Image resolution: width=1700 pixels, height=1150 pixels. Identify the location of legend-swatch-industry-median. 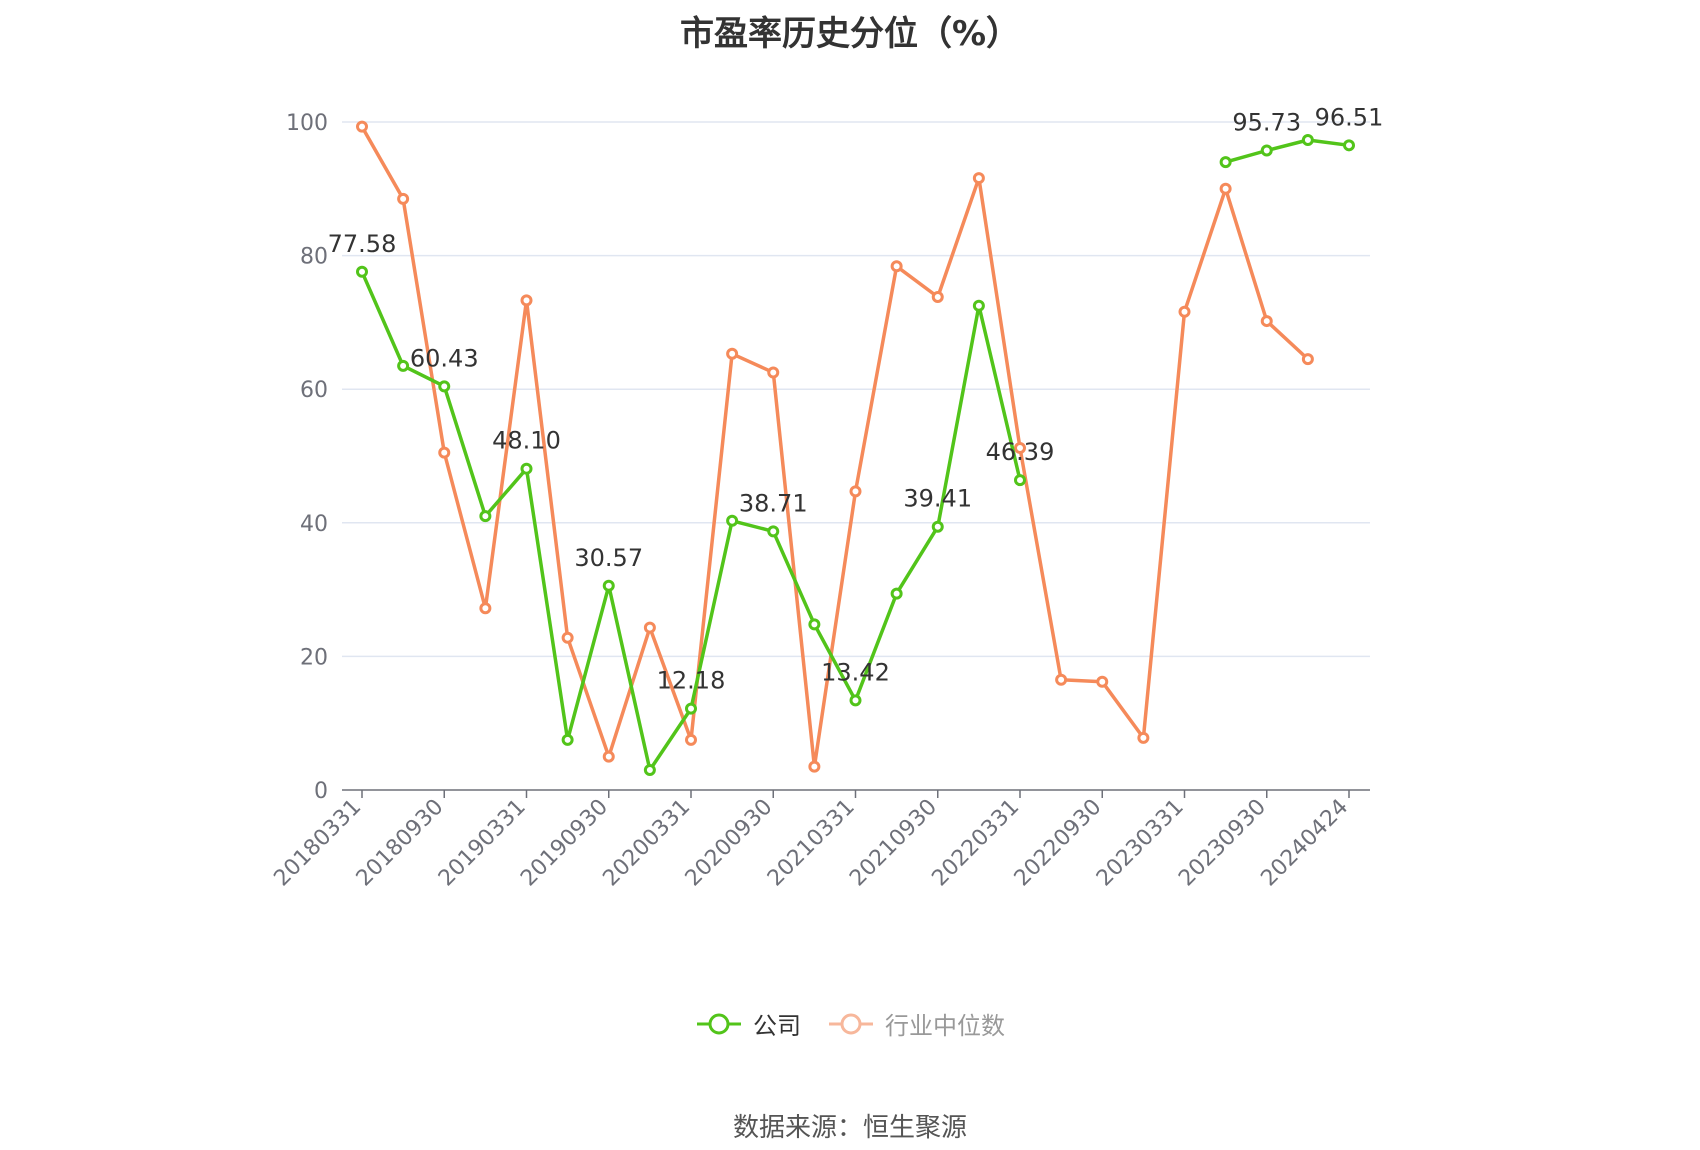
(851, 1023).